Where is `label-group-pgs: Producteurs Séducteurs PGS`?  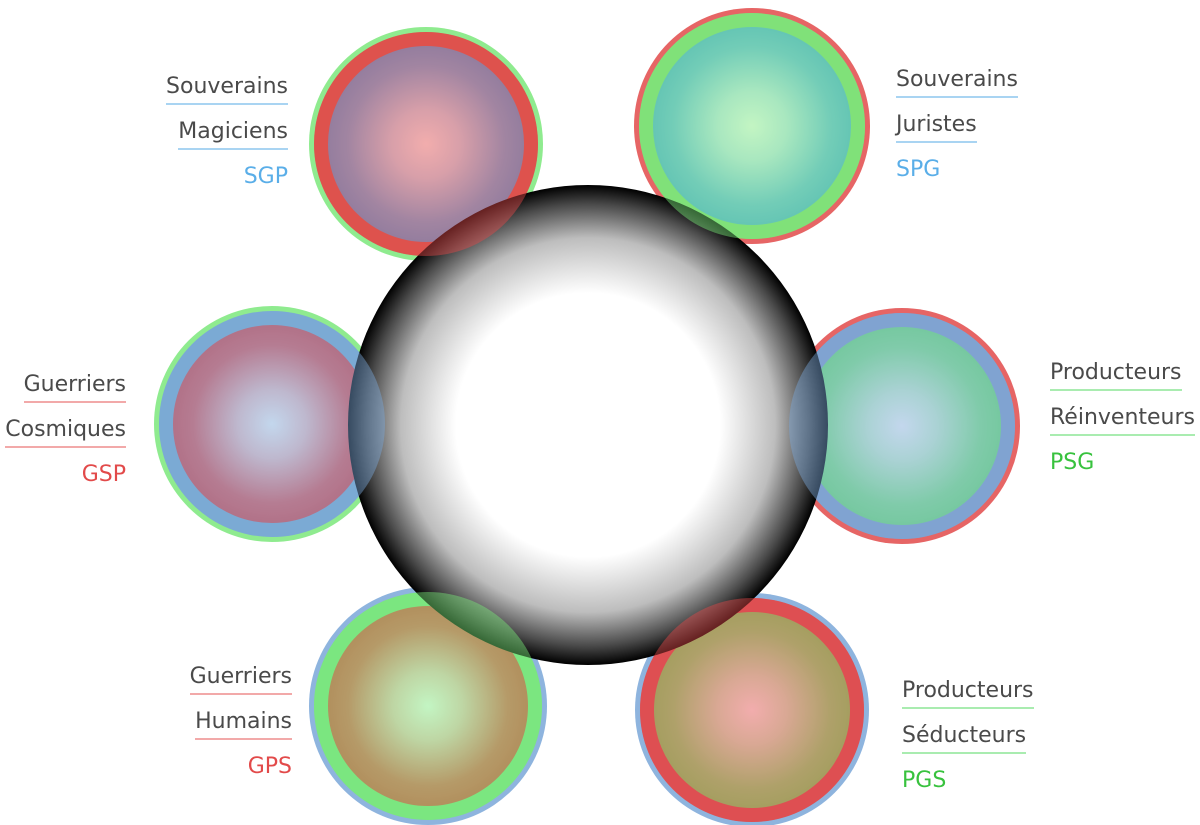
label-group-pgs: Producteurs Séducteurs PGS is located at coordinates (968, 736).